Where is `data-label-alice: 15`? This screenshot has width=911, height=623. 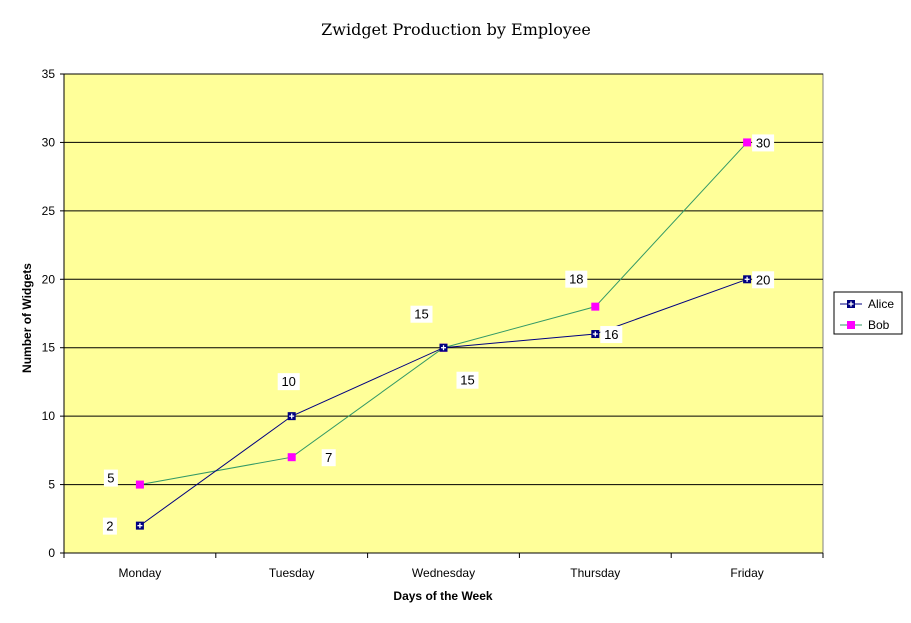 data-label-alice: 15 is located at coordinates (467, 380).